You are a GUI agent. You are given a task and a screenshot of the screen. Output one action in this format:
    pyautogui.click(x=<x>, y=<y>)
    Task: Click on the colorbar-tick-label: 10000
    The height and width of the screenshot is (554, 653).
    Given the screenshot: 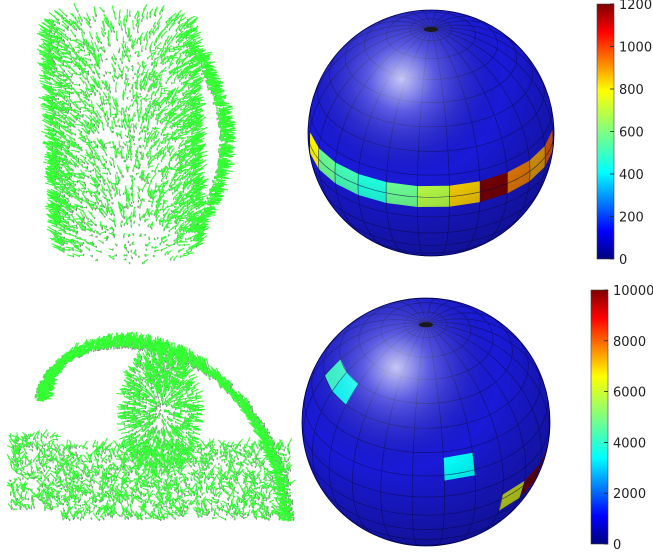 What is the action you would take?
    pyautogui.click(x=633, y=291)
    